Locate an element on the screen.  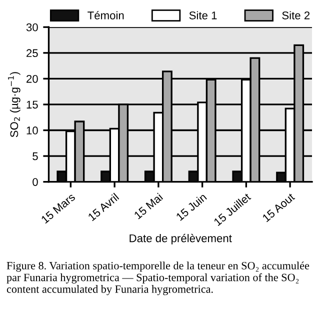
y-tick-label: 15 is located at coordinates (32, 104).